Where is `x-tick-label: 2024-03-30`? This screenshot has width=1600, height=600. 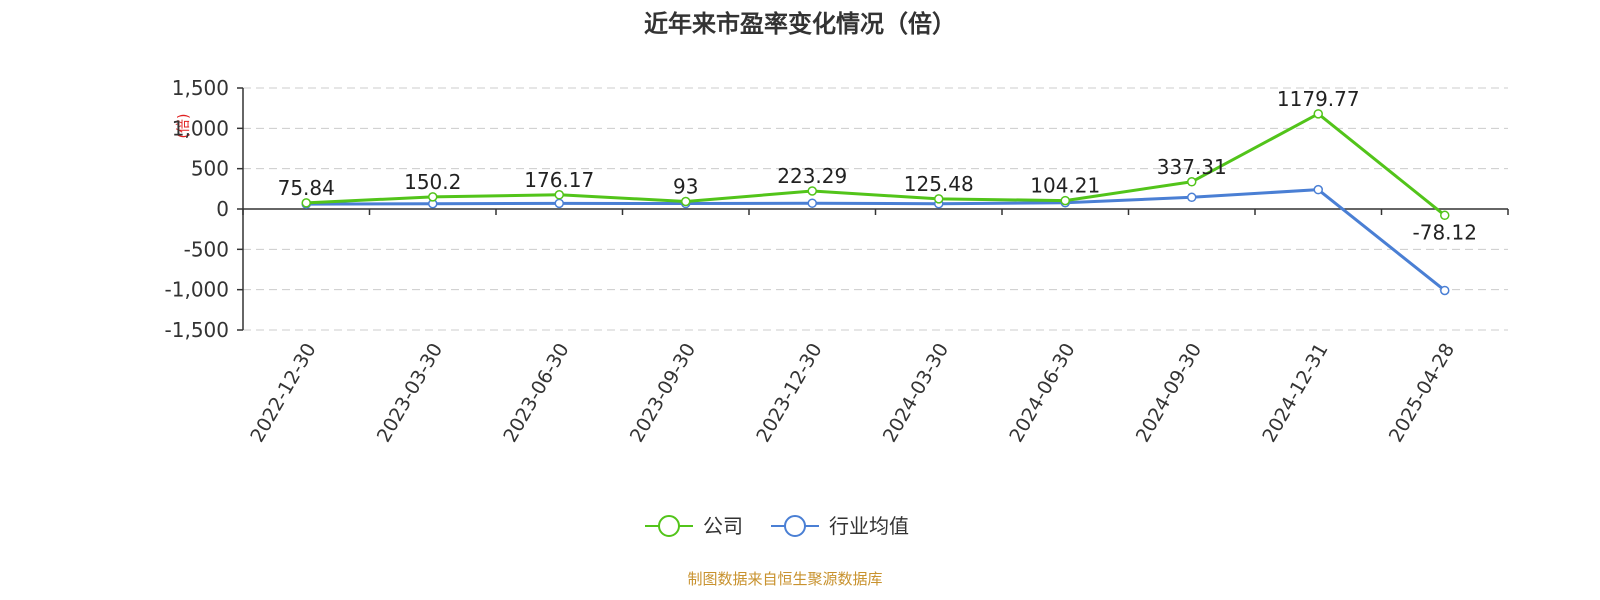
x-tick-label: 2024-03-30 is located at coordinates (916, 393).